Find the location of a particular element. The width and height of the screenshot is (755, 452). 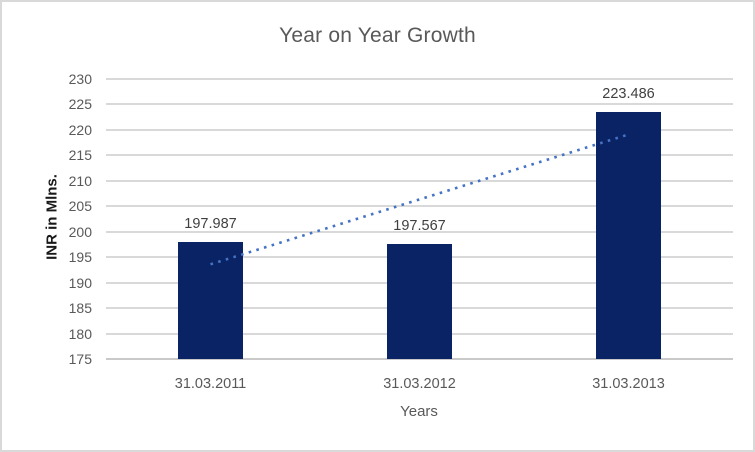

x-tick-label: 31.03.2011 is located at coordinates (210, 384).